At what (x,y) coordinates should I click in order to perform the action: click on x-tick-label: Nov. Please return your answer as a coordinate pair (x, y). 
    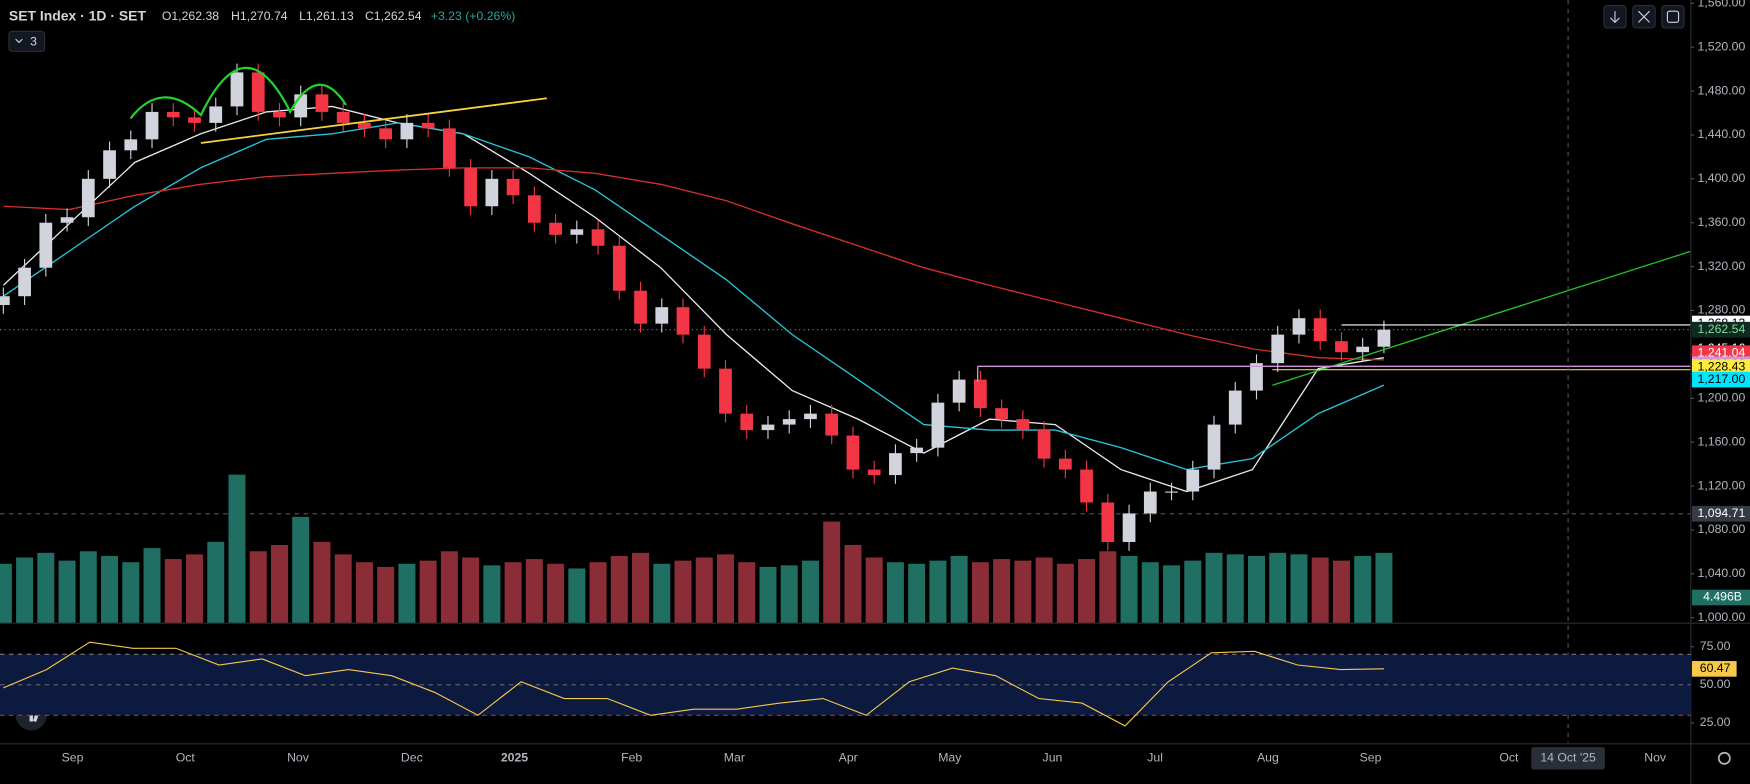
    Looking at the image, I should click on (298, 758).